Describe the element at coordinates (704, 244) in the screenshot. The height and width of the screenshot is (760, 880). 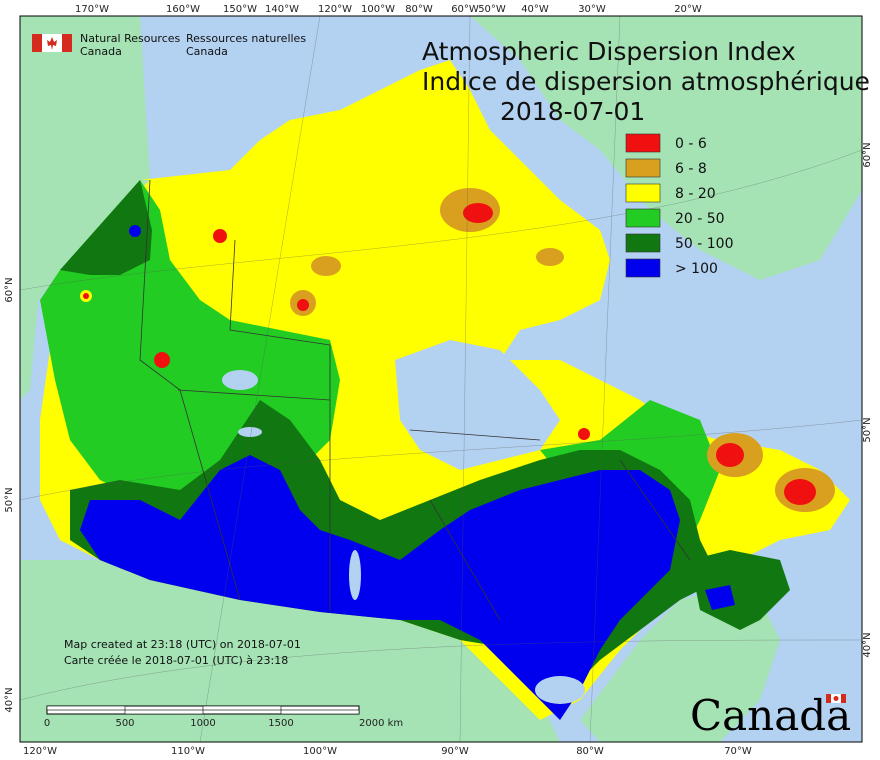
I see `legend-label: 50 - 100` at that location.